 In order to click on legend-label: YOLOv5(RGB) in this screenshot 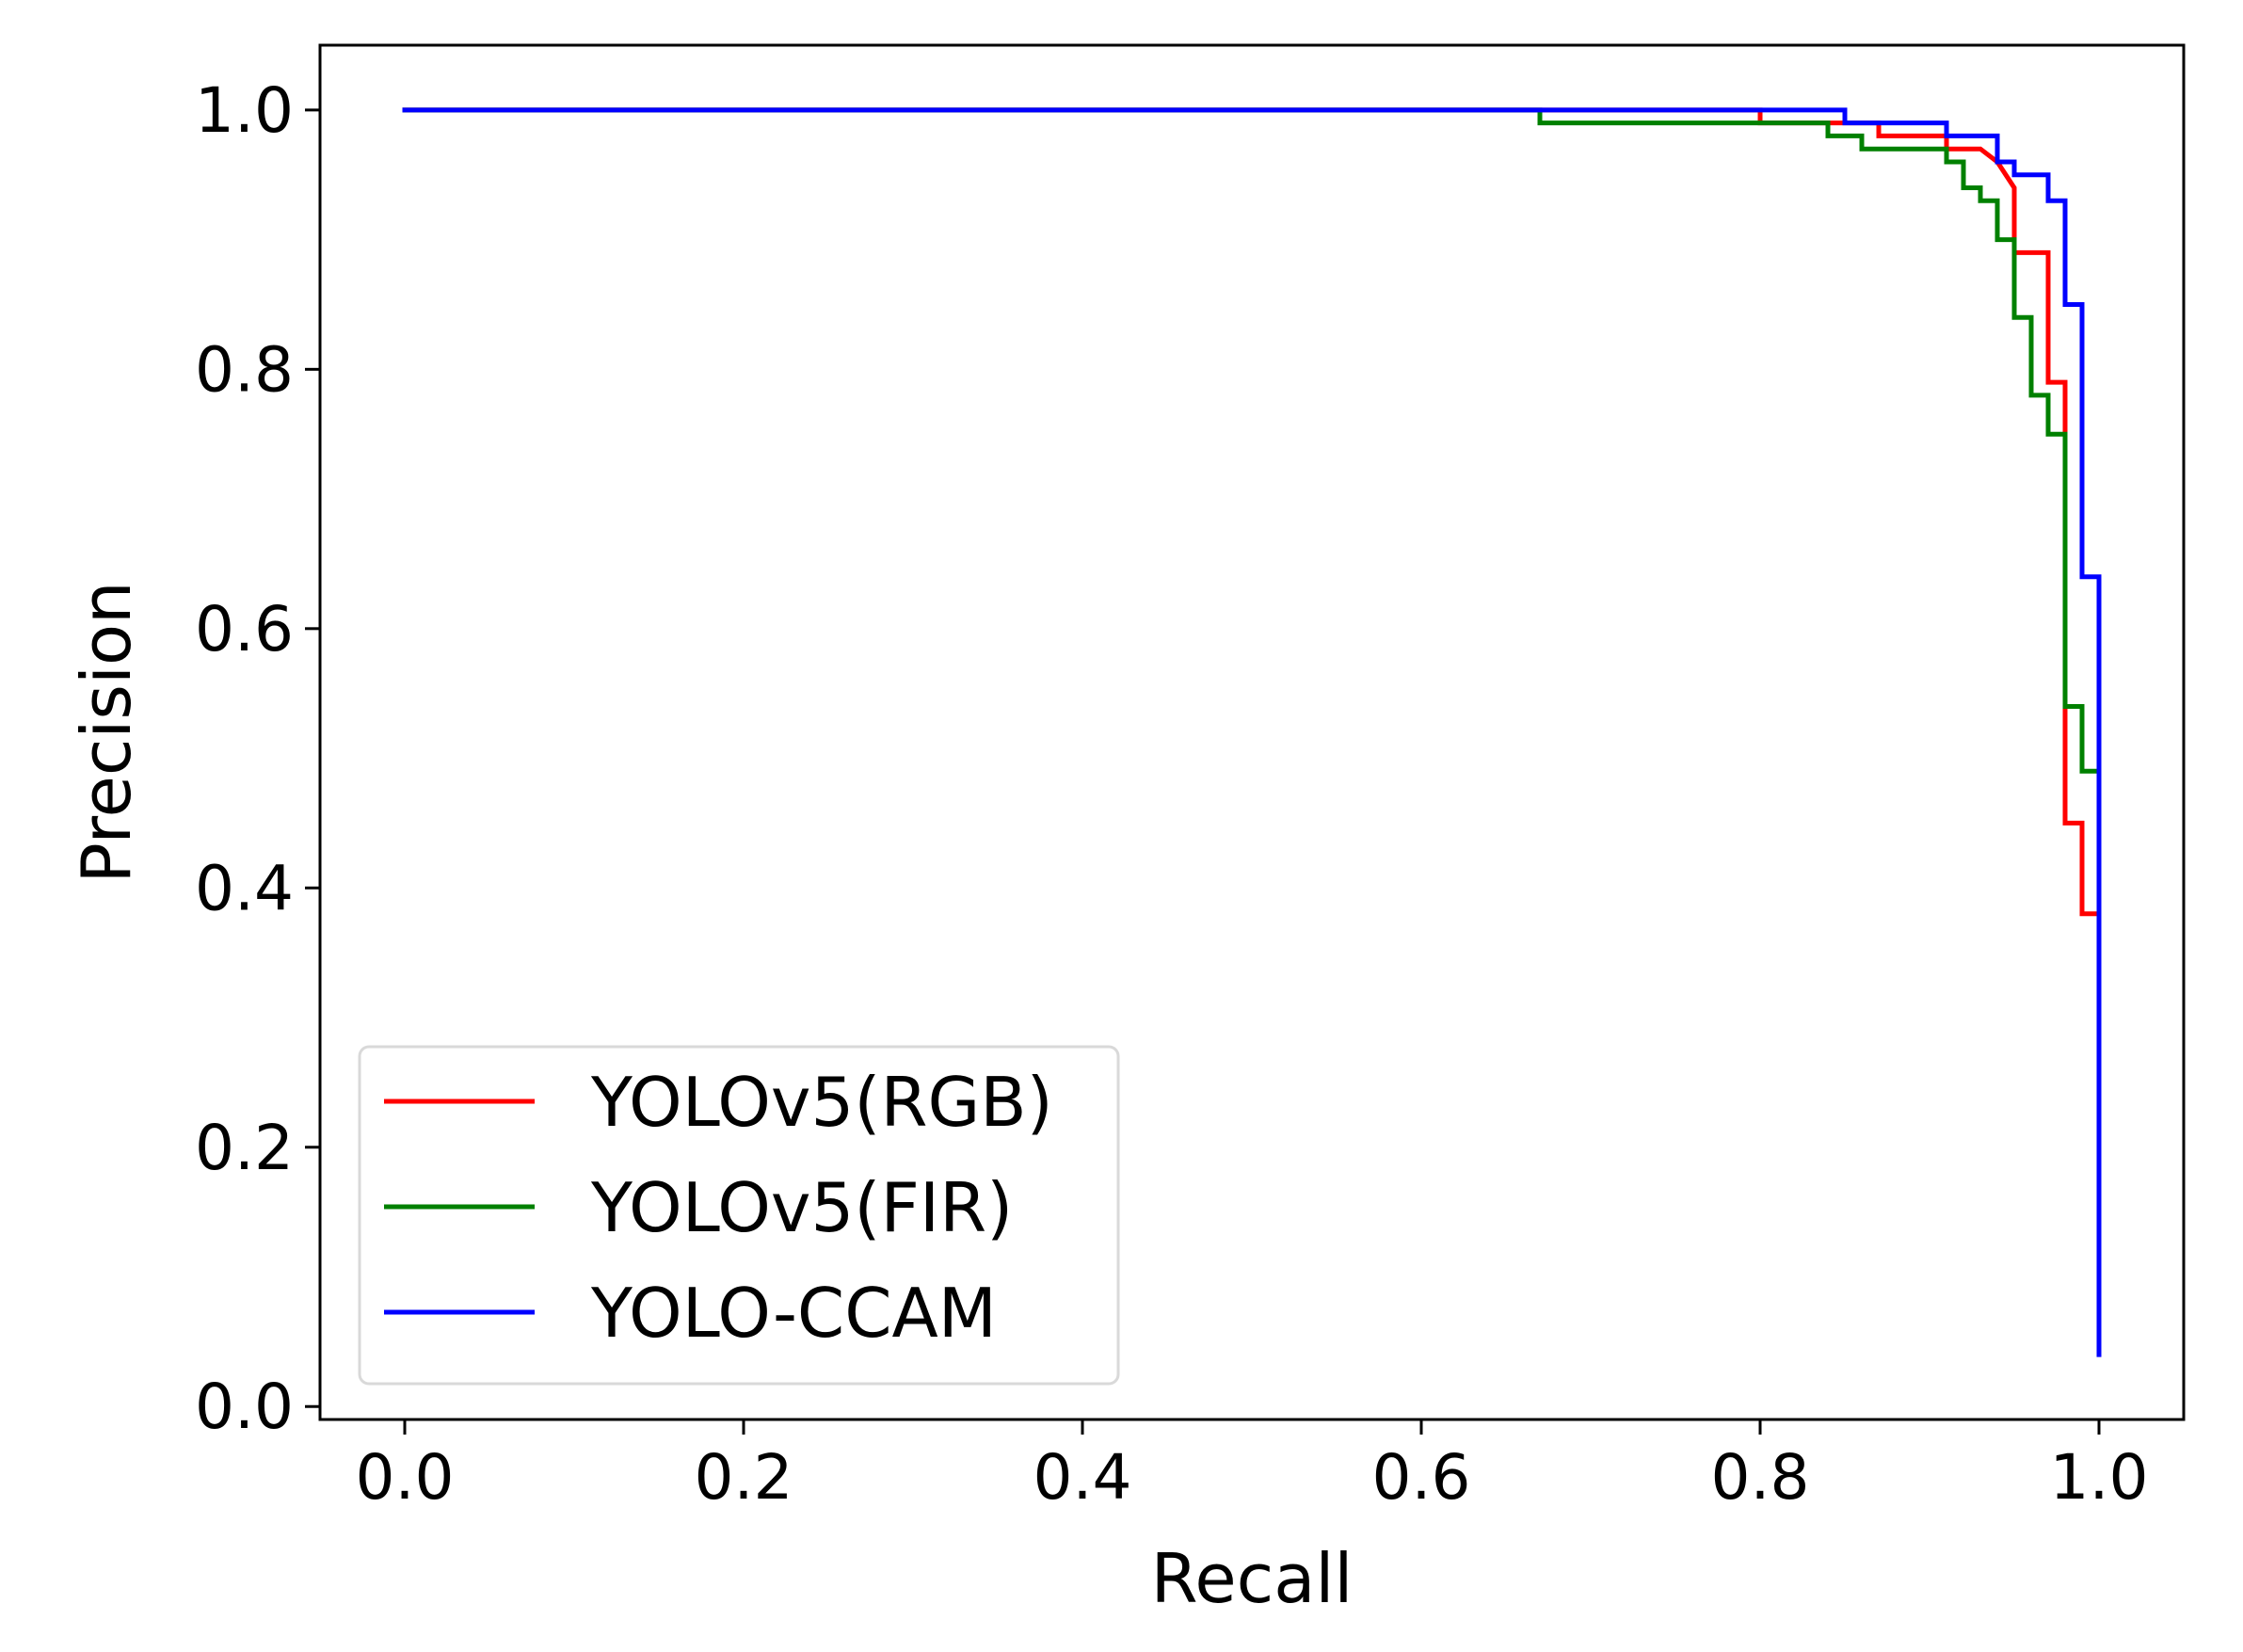, I will do `click(821, 1102)`.